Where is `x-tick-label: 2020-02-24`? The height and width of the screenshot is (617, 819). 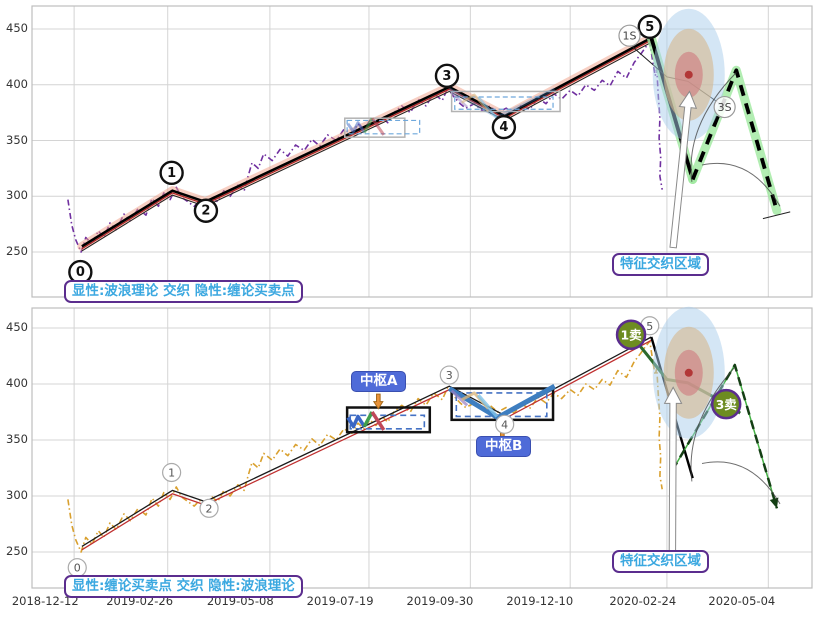 x-tick-label: 2020-02-24 is located at coordinates (643, 601).